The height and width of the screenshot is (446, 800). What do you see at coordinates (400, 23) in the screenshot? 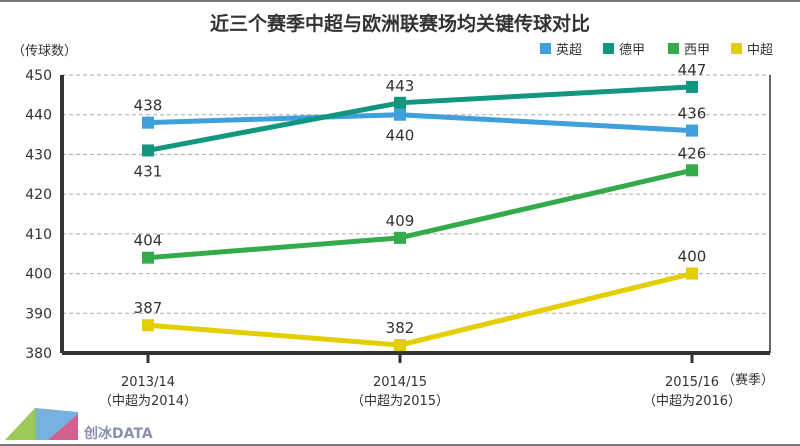
I see `chart-title: 近三个赛季中超与欧洲联赛场均关键传球对比` at bounding box center [400, 23].